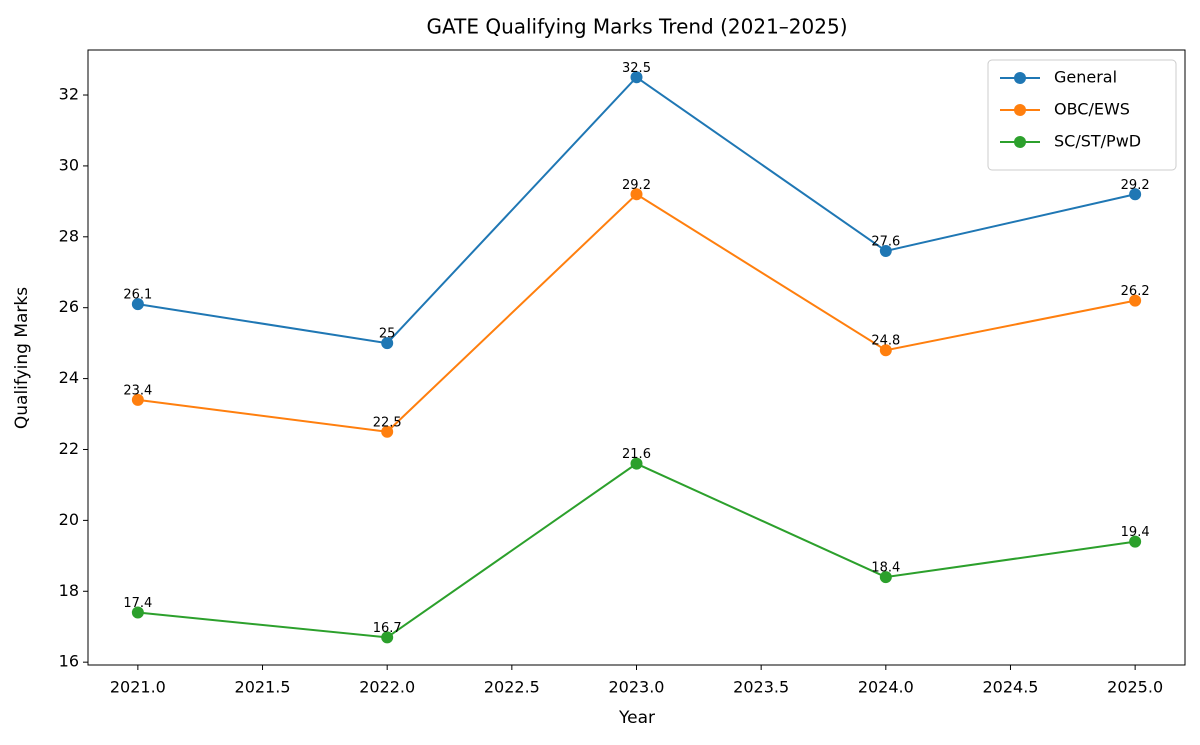 This screenshot has width=1200, height=745. I want to click on y-tick-label: 22, so click(69, 448).